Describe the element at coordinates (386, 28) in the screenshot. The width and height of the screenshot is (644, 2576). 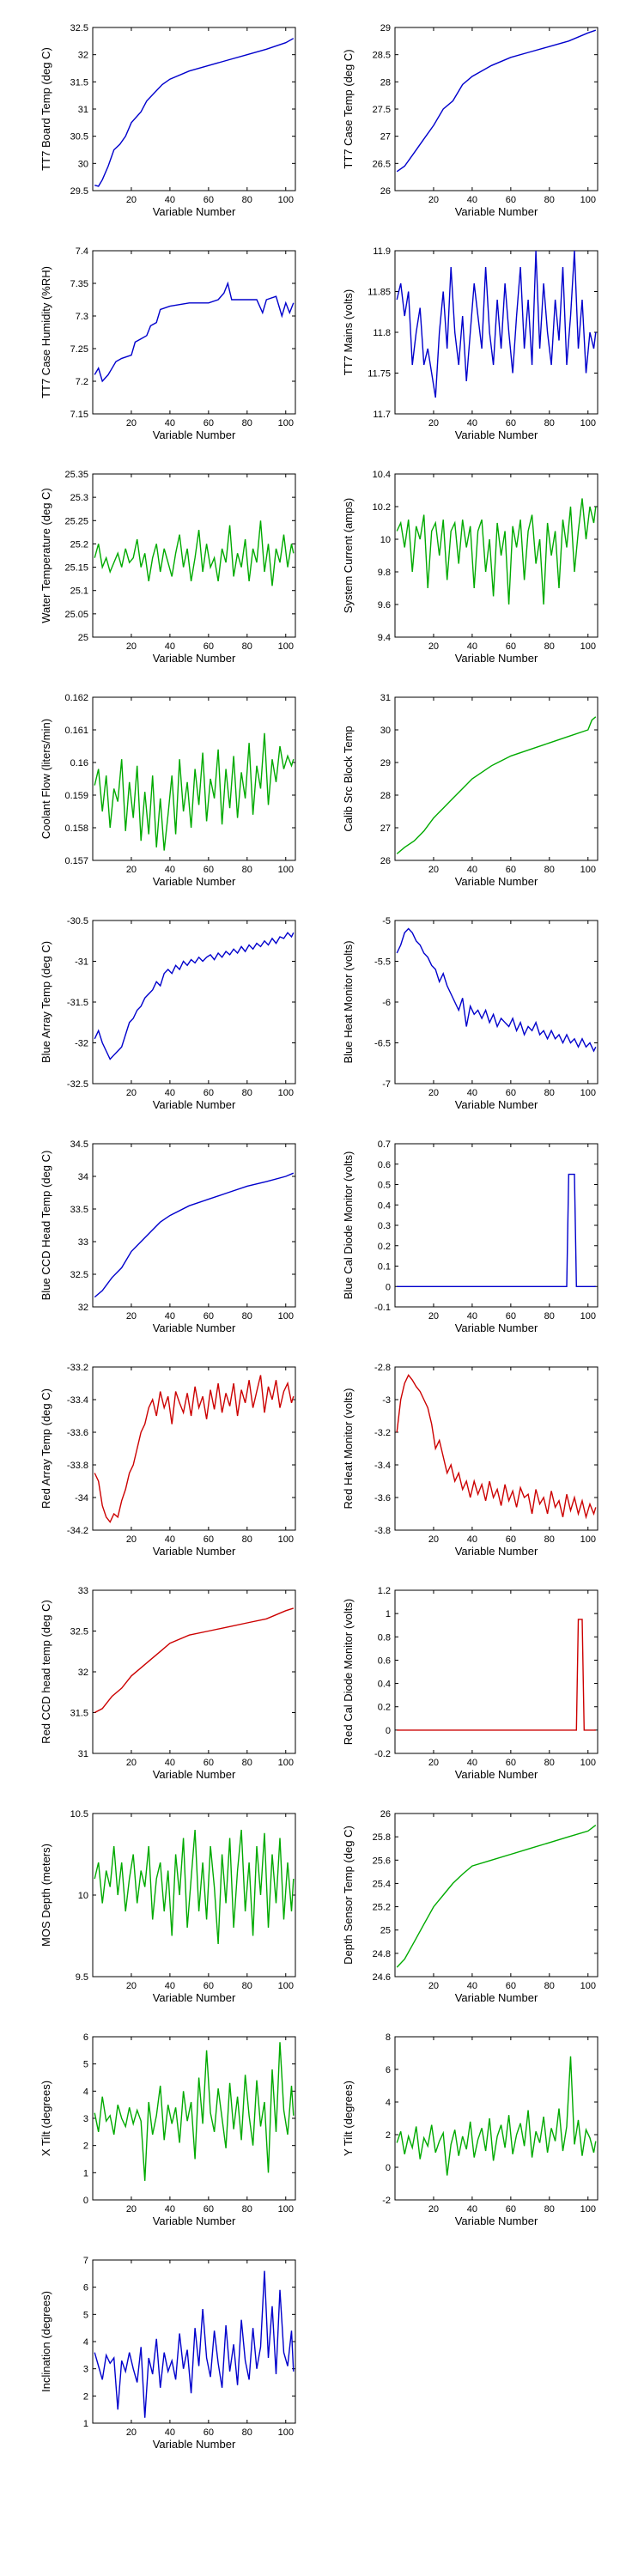
I see `y-tick-label: 29` at that location.